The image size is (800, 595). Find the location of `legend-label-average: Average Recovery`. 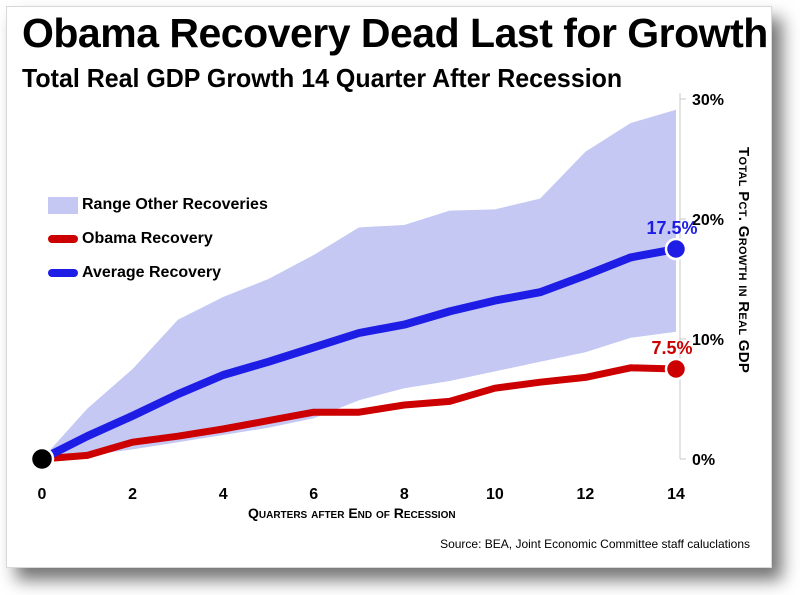

legend-label-average: Average Recovery is located at coordinates (152, 272).